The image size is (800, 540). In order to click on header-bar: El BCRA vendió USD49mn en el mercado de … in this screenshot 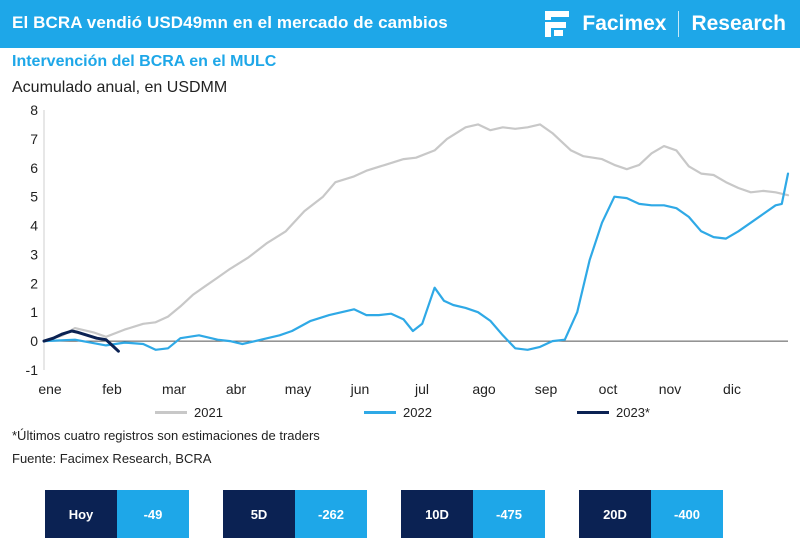, I will do `click(400, 24)`.